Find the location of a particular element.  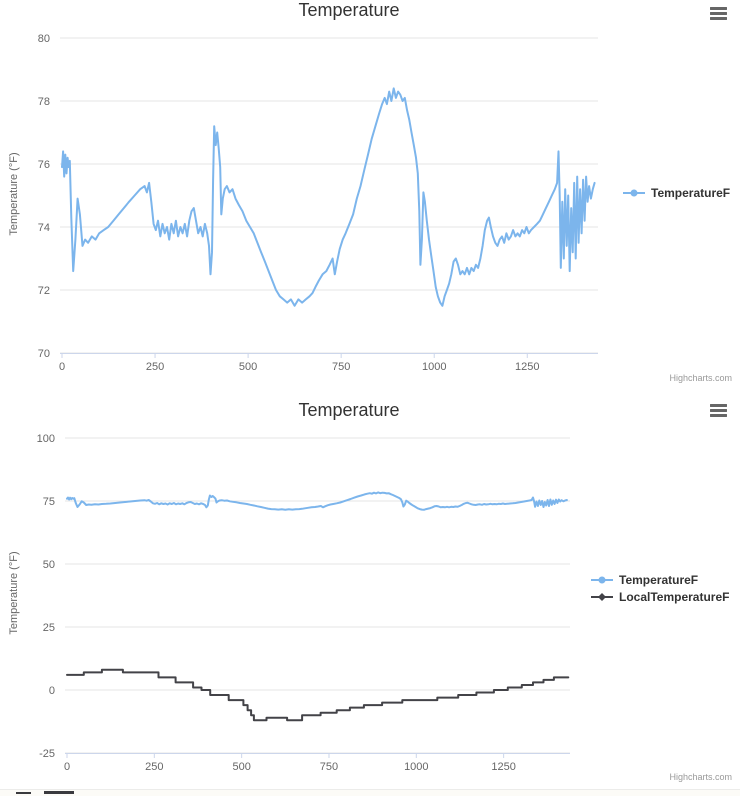

y-tick-label: 75 is located at coordinates (49, 502).